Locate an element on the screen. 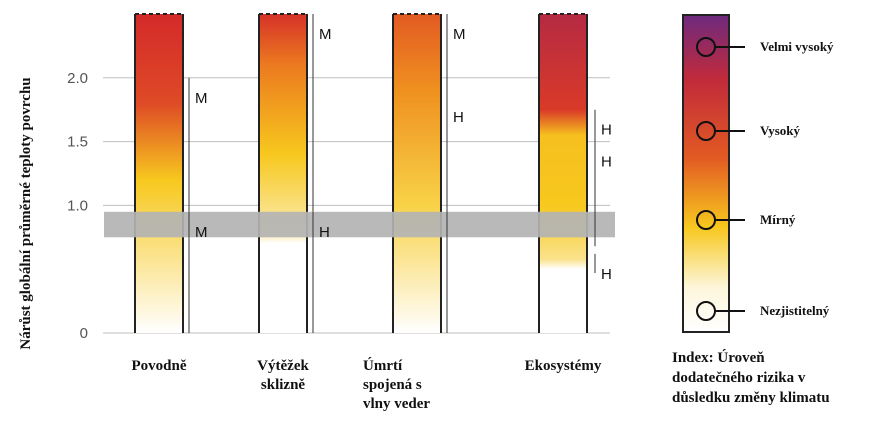  y-axis-label: Nárůst globální průměrné teploty povrchu is located at coordinates (26, 213).